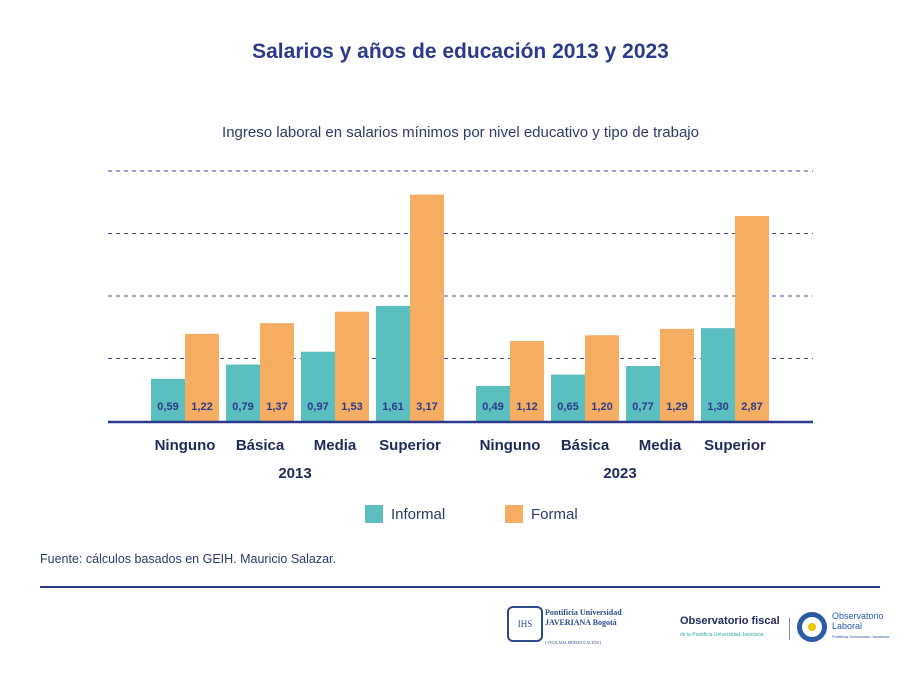  What do you see at coordinates (460, 51) in the screenshot?
I see `chart-title: Salarios y años de educación 2013 y 2023` at bounding box center [460, 51].